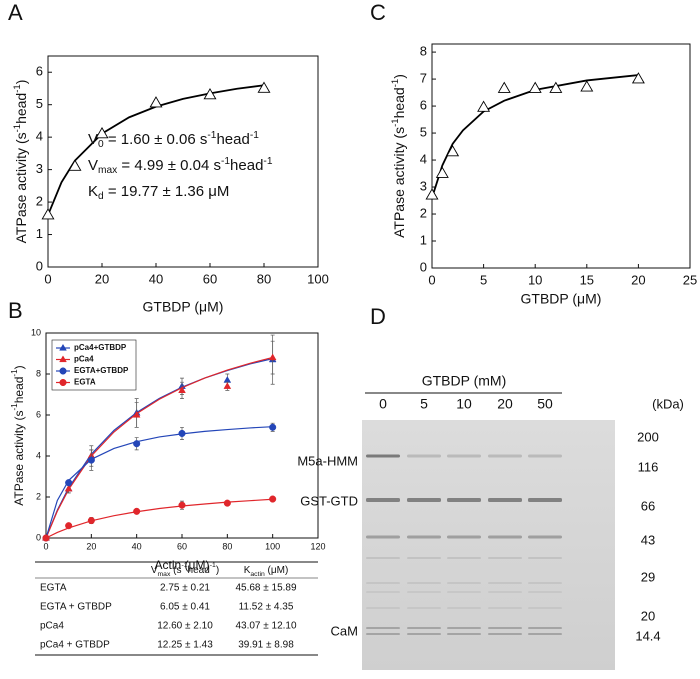 Image resolution: width=700 pixels, height=679 pixels. I want to click on table-header-part: max, so click(164, 574).